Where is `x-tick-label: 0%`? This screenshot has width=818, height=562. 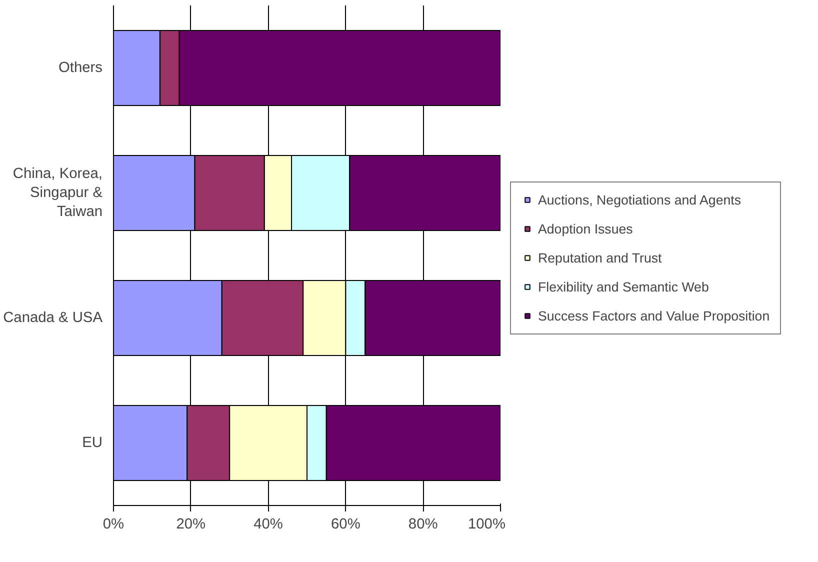 x-tick-label: 0% is located at coordinates (113, 524).